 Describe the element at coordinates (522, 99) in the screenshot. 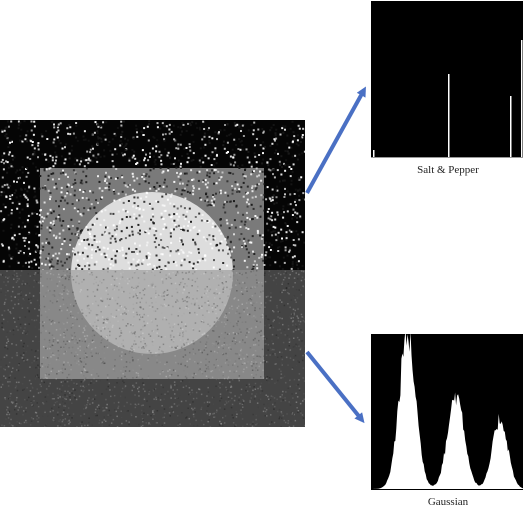

I see `histogram-spike-white` at that location.